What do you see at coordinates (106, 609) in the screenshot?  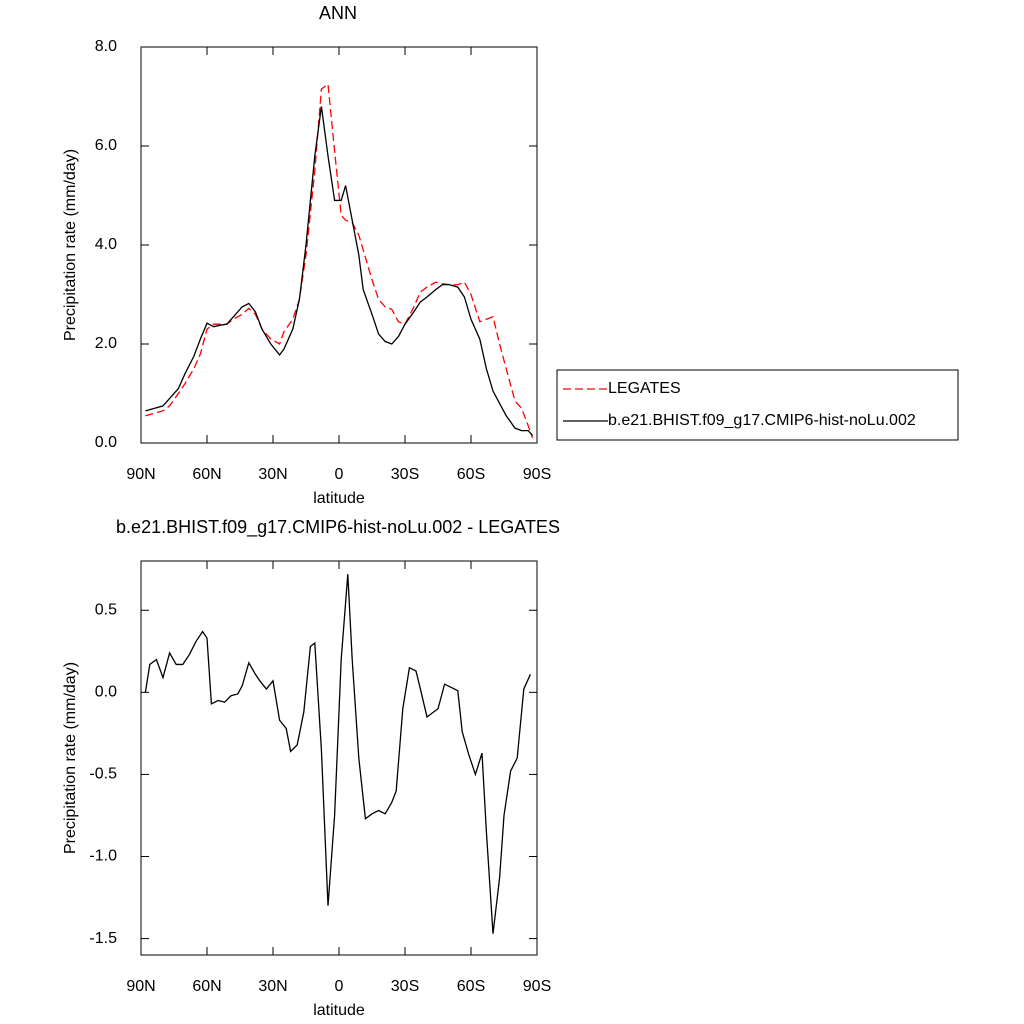 I see `y-tick-label: 0.5` at bounding box center [106, 609].